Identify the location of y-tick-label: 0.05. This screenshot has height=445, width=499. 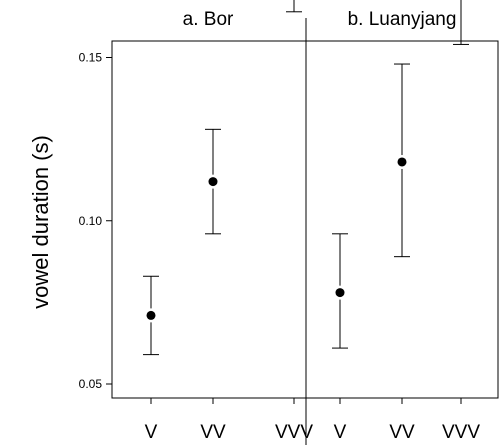
(91, 384).